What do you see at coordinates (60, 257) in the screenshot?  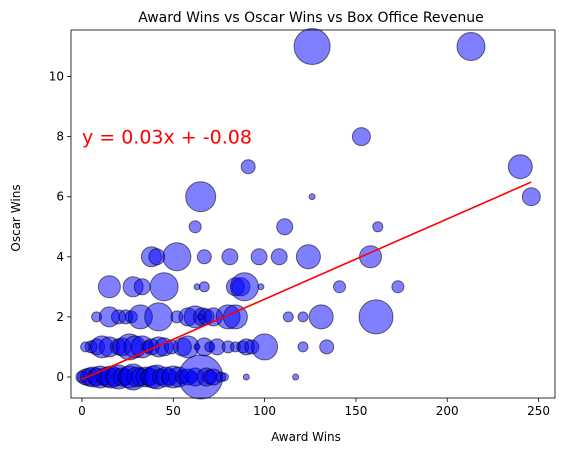 I see `y-tick-label-4: 4` at bounding box center [60, 257].